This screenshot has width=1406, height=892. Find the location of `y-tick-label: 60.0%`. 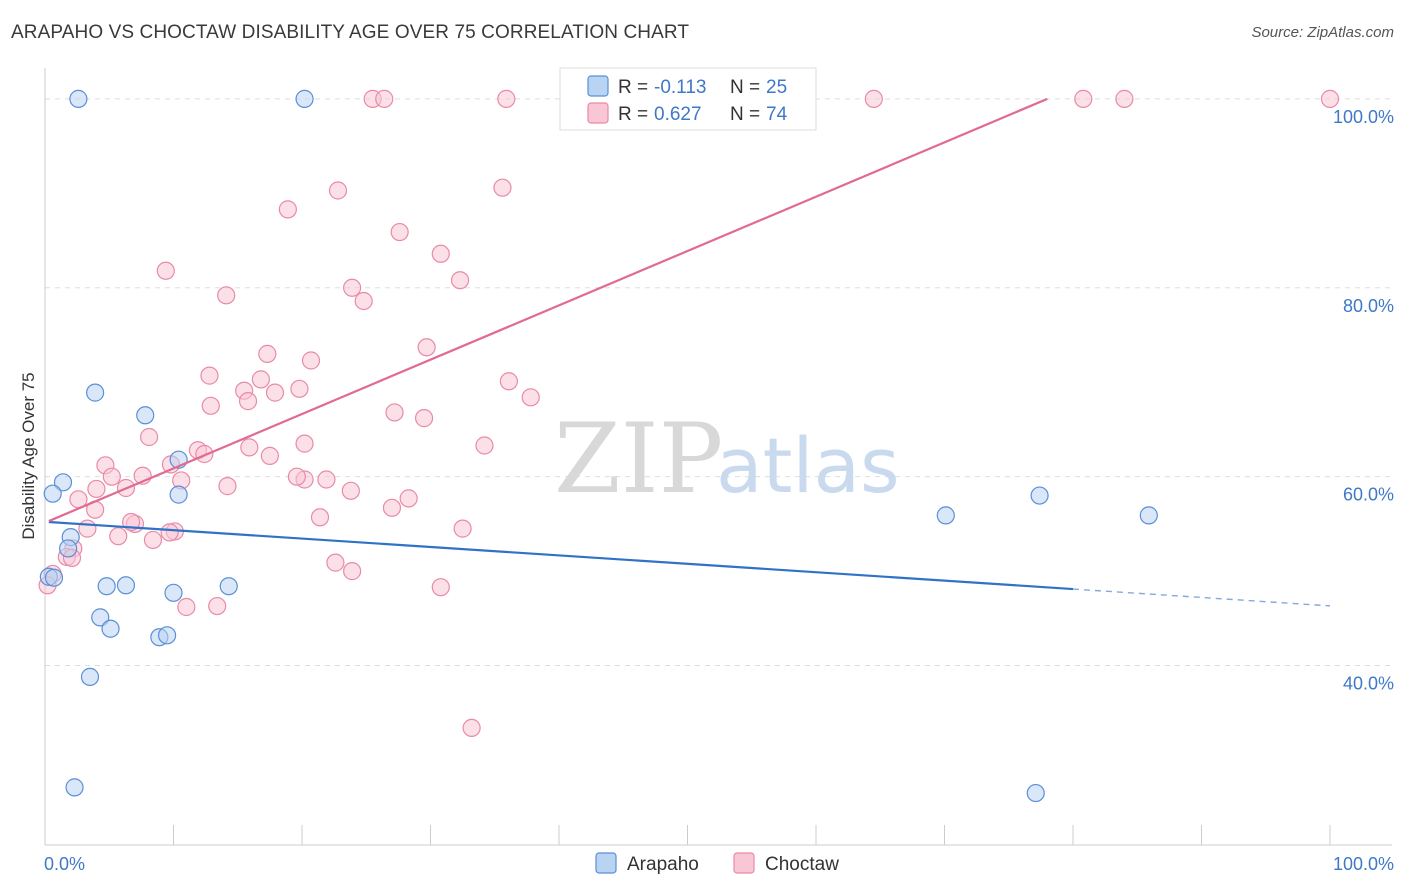

y-tick-label: 60.0% is located at coordinates (1368, 495).